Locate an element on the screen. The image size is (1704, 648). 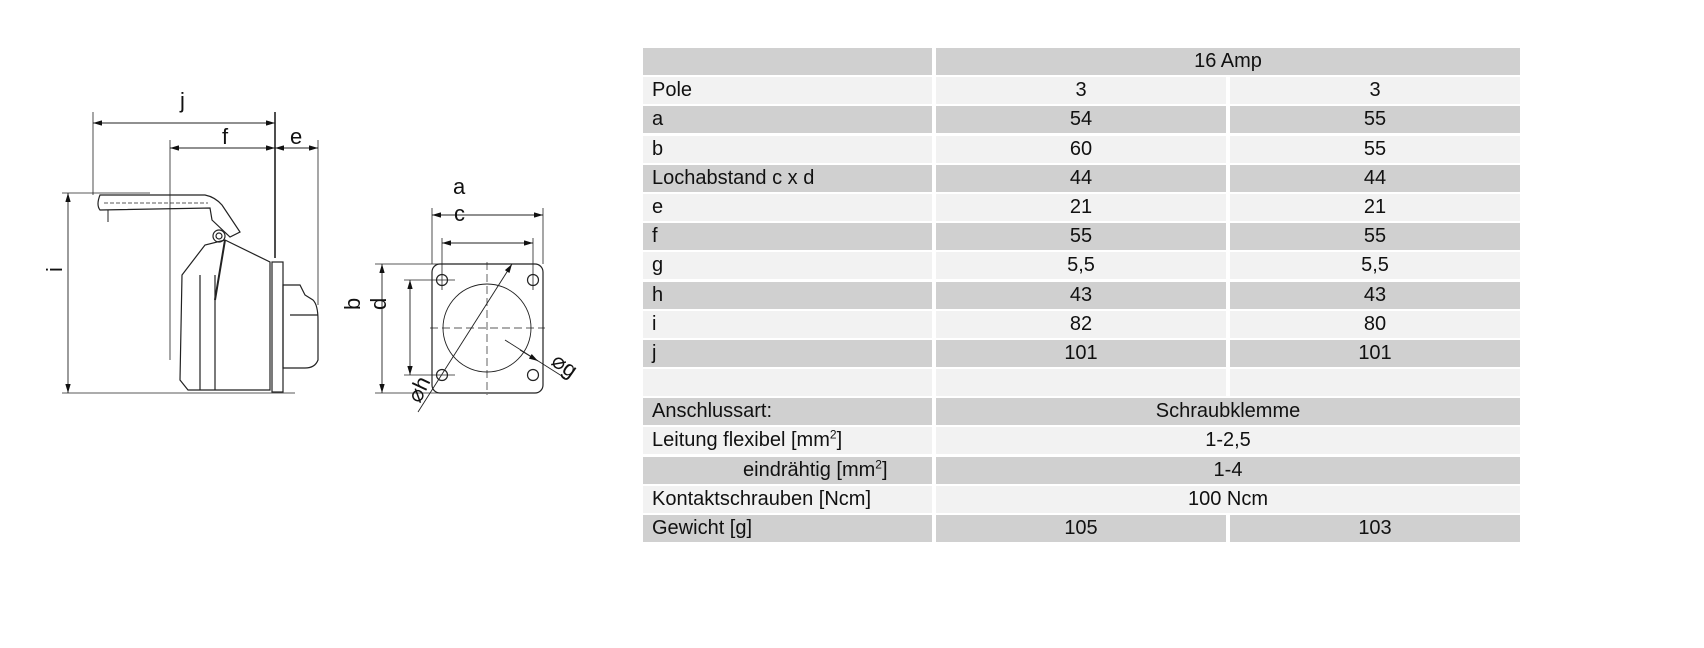
row-label: g is located at coordinates (787, 266).